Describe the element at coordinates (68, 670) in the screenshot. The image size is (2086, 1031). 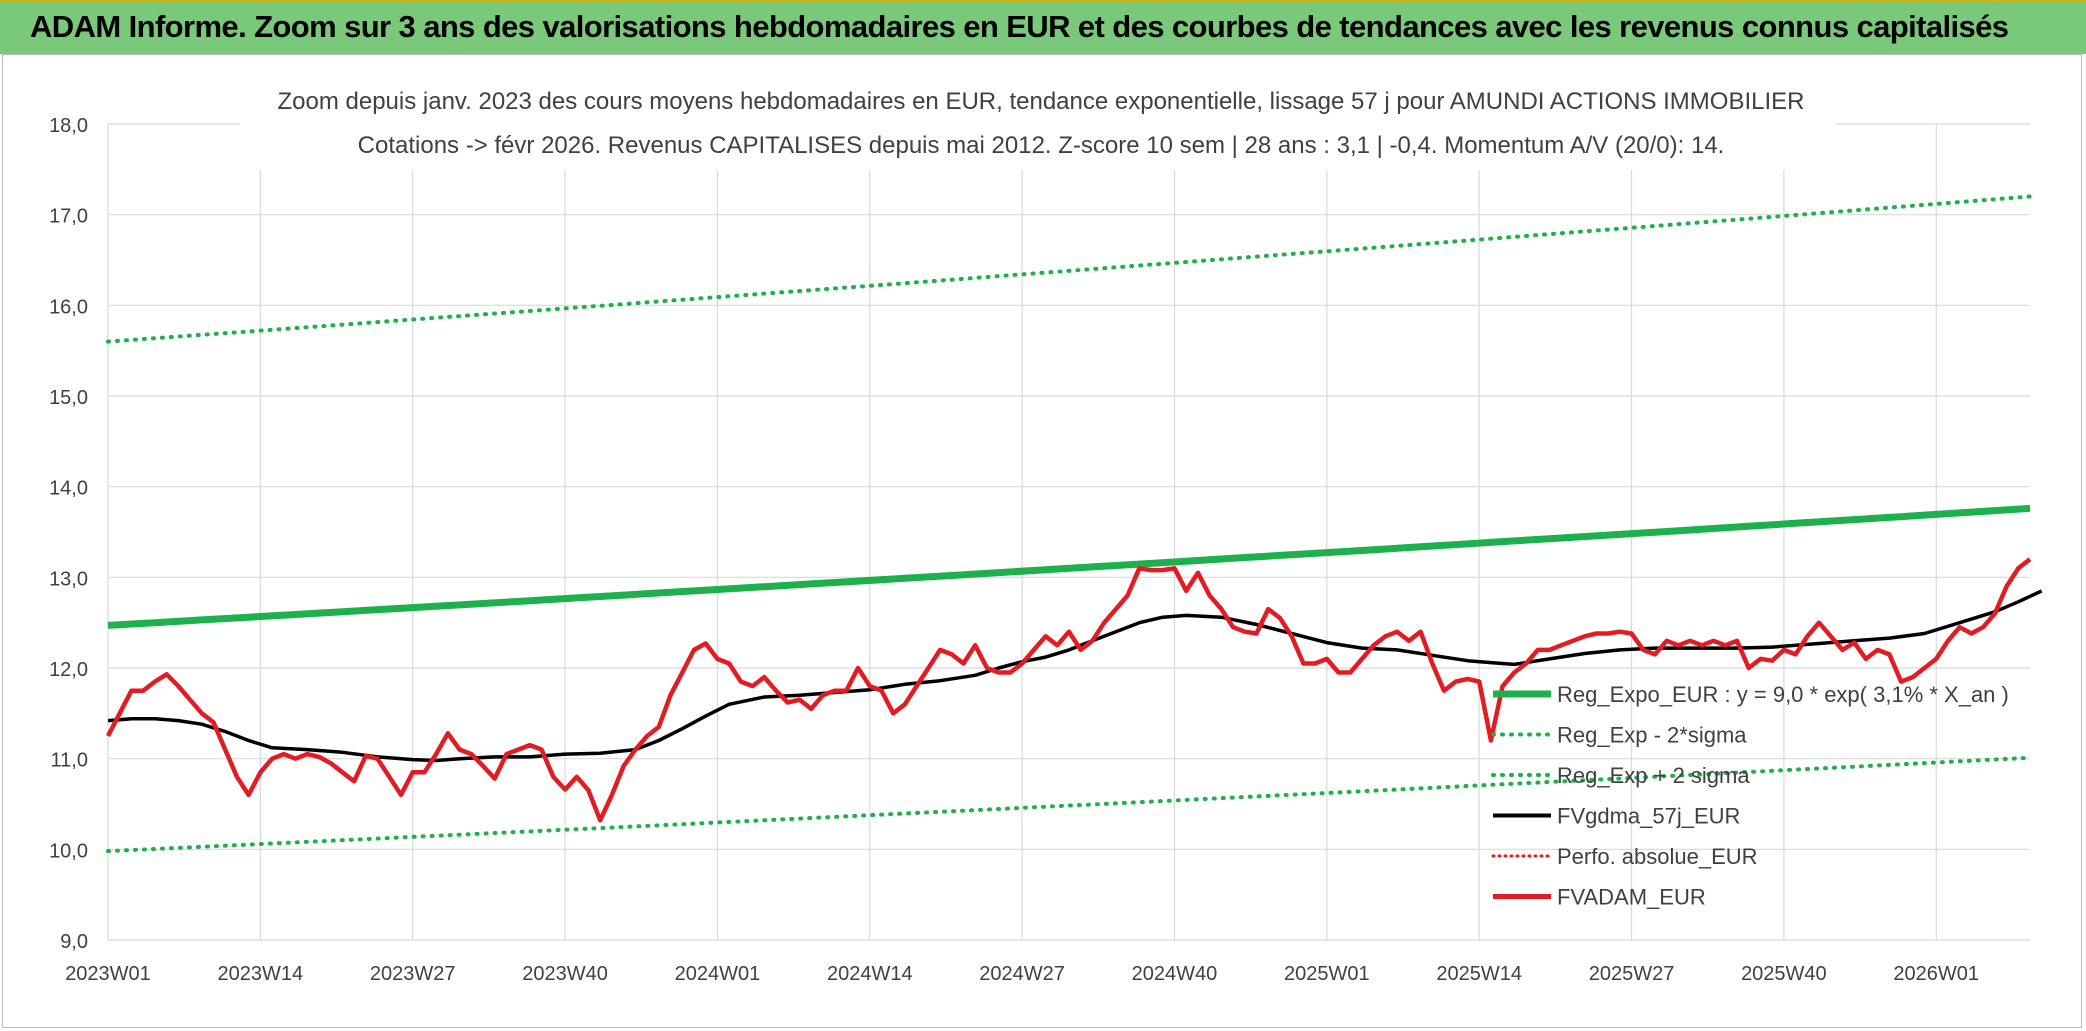
I see `y-tick-label: 12,0` at that location.